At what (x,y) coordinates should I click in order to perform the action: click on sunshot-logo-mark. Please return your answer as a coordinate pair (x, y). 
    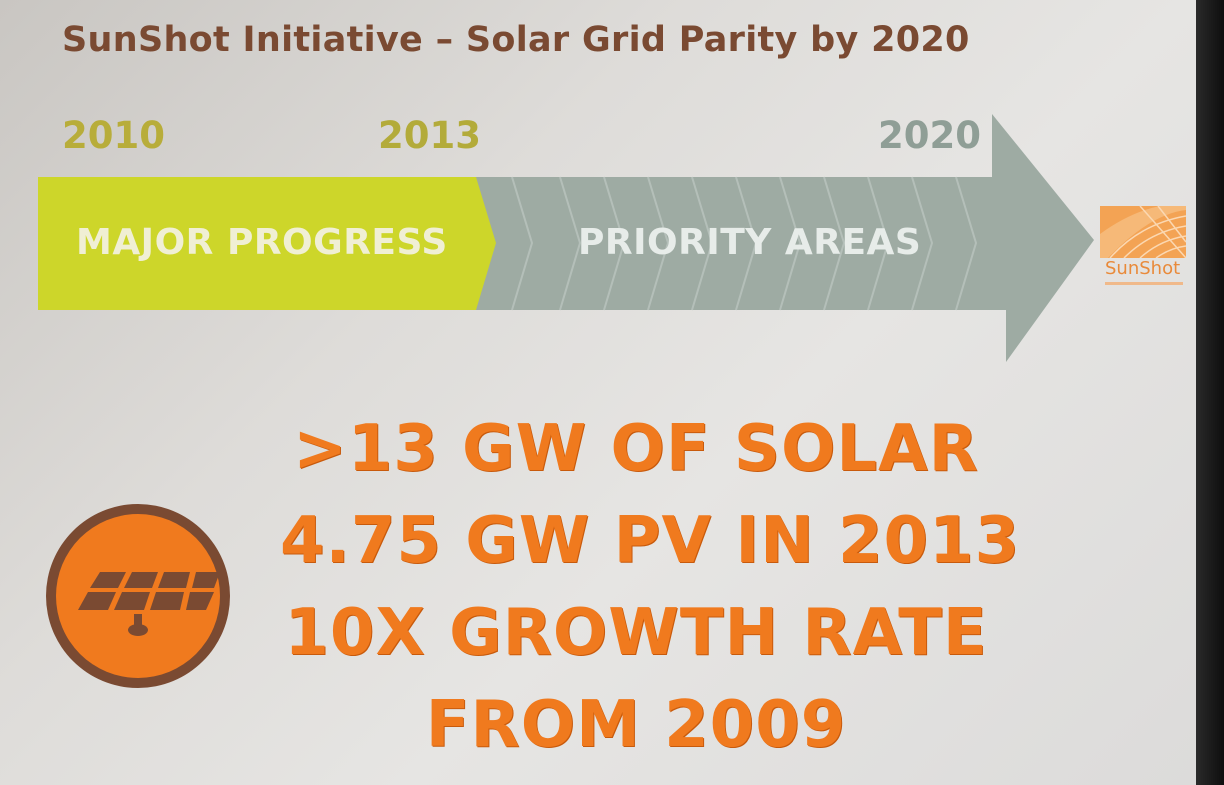
    Looking at the image, I should click on (1143, 231).